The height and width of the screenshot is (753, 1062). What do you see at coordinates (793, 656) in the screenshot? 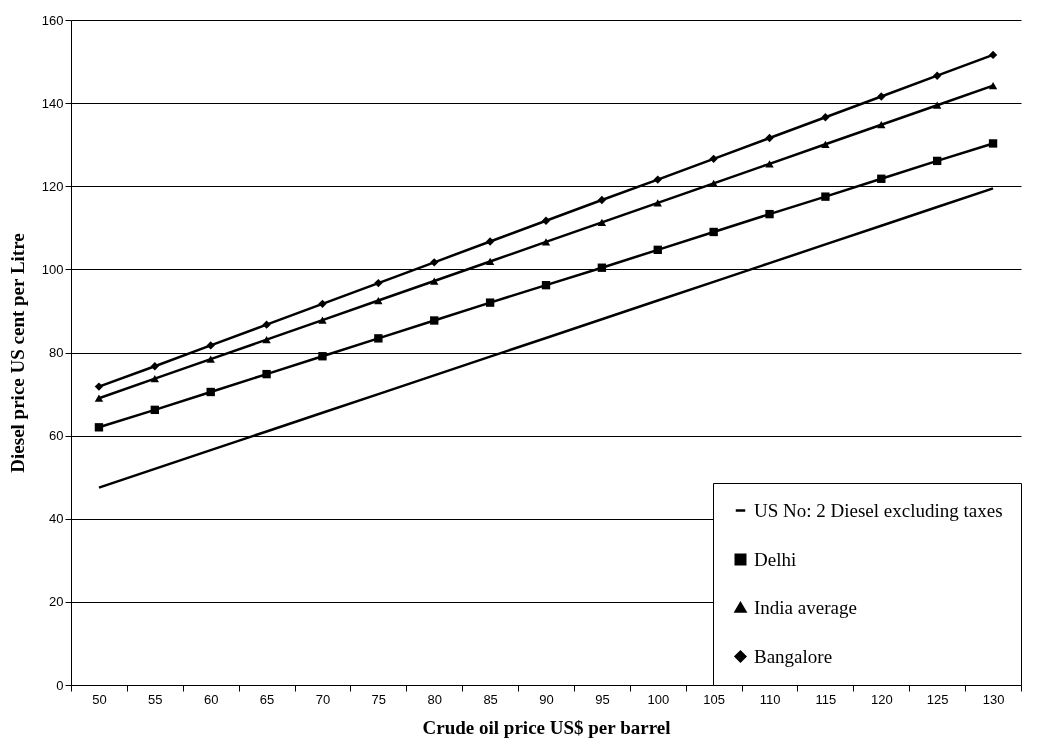
I see `legend-label: Bangalore` at bounding box center [793, 656].